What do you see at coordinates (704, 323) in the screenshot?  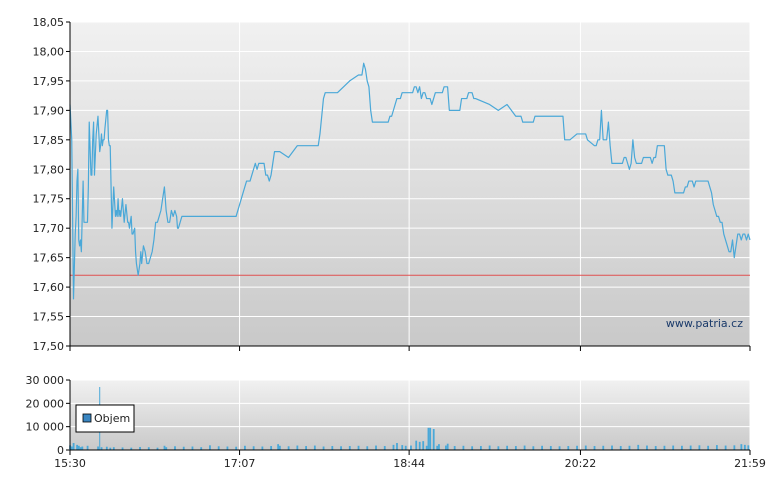 I see `watermark: www.patria.cz` at bounding box center [704, 323].